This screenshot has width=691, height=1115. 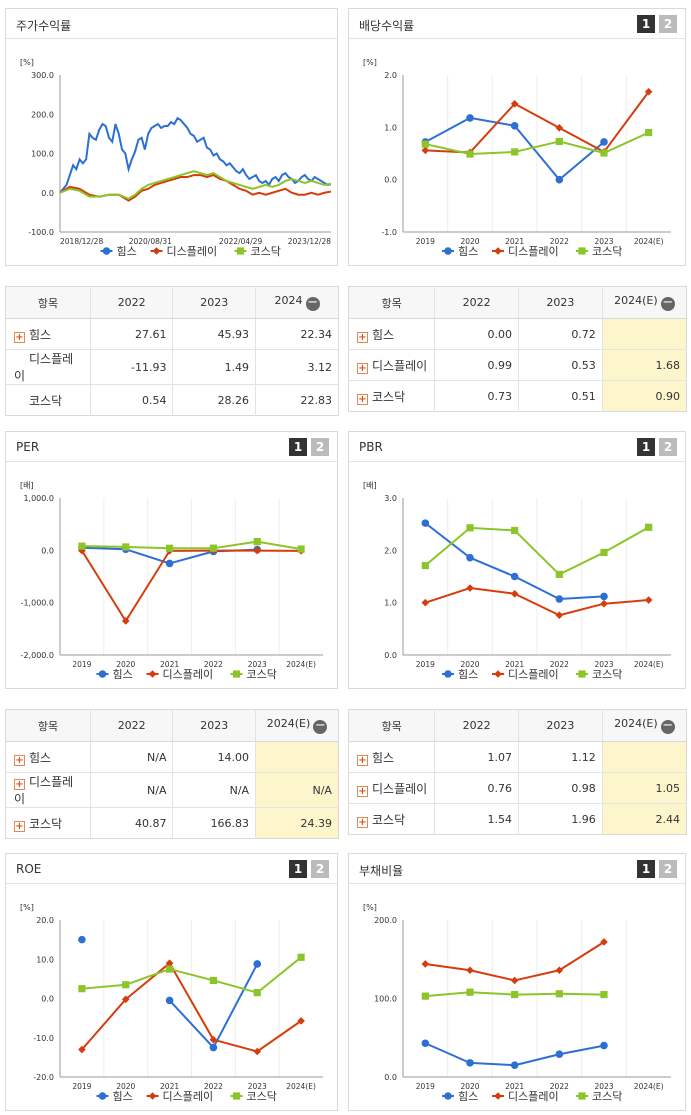 I want to click on header-label: 2023, so click(x=560, y=725).